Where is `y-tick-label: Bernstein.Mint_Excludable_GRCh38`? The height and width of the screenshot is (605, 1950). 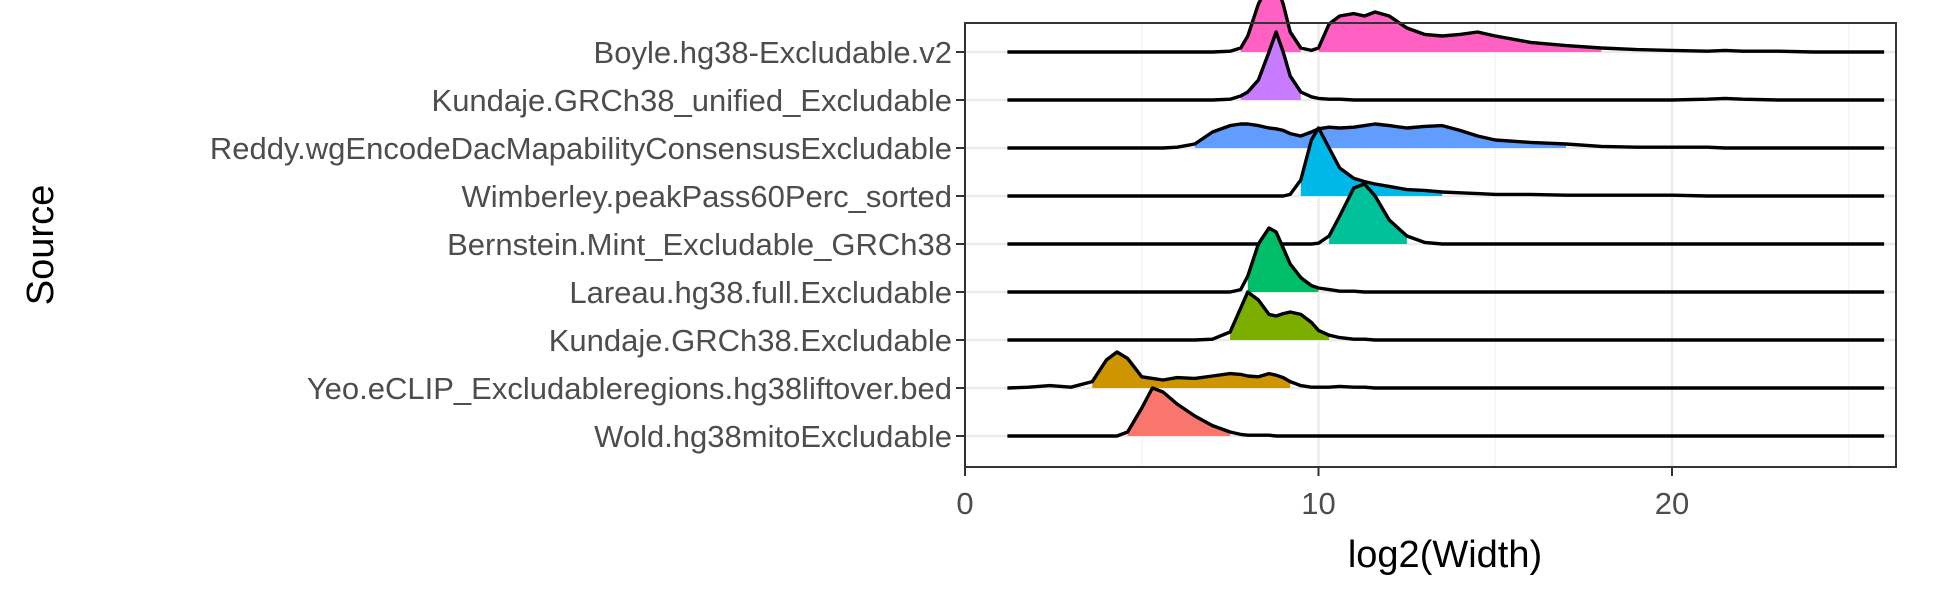 y-tick-label: Bernstein.Mint_Excludable_GRCh38 is located at coordinates (699, 244).